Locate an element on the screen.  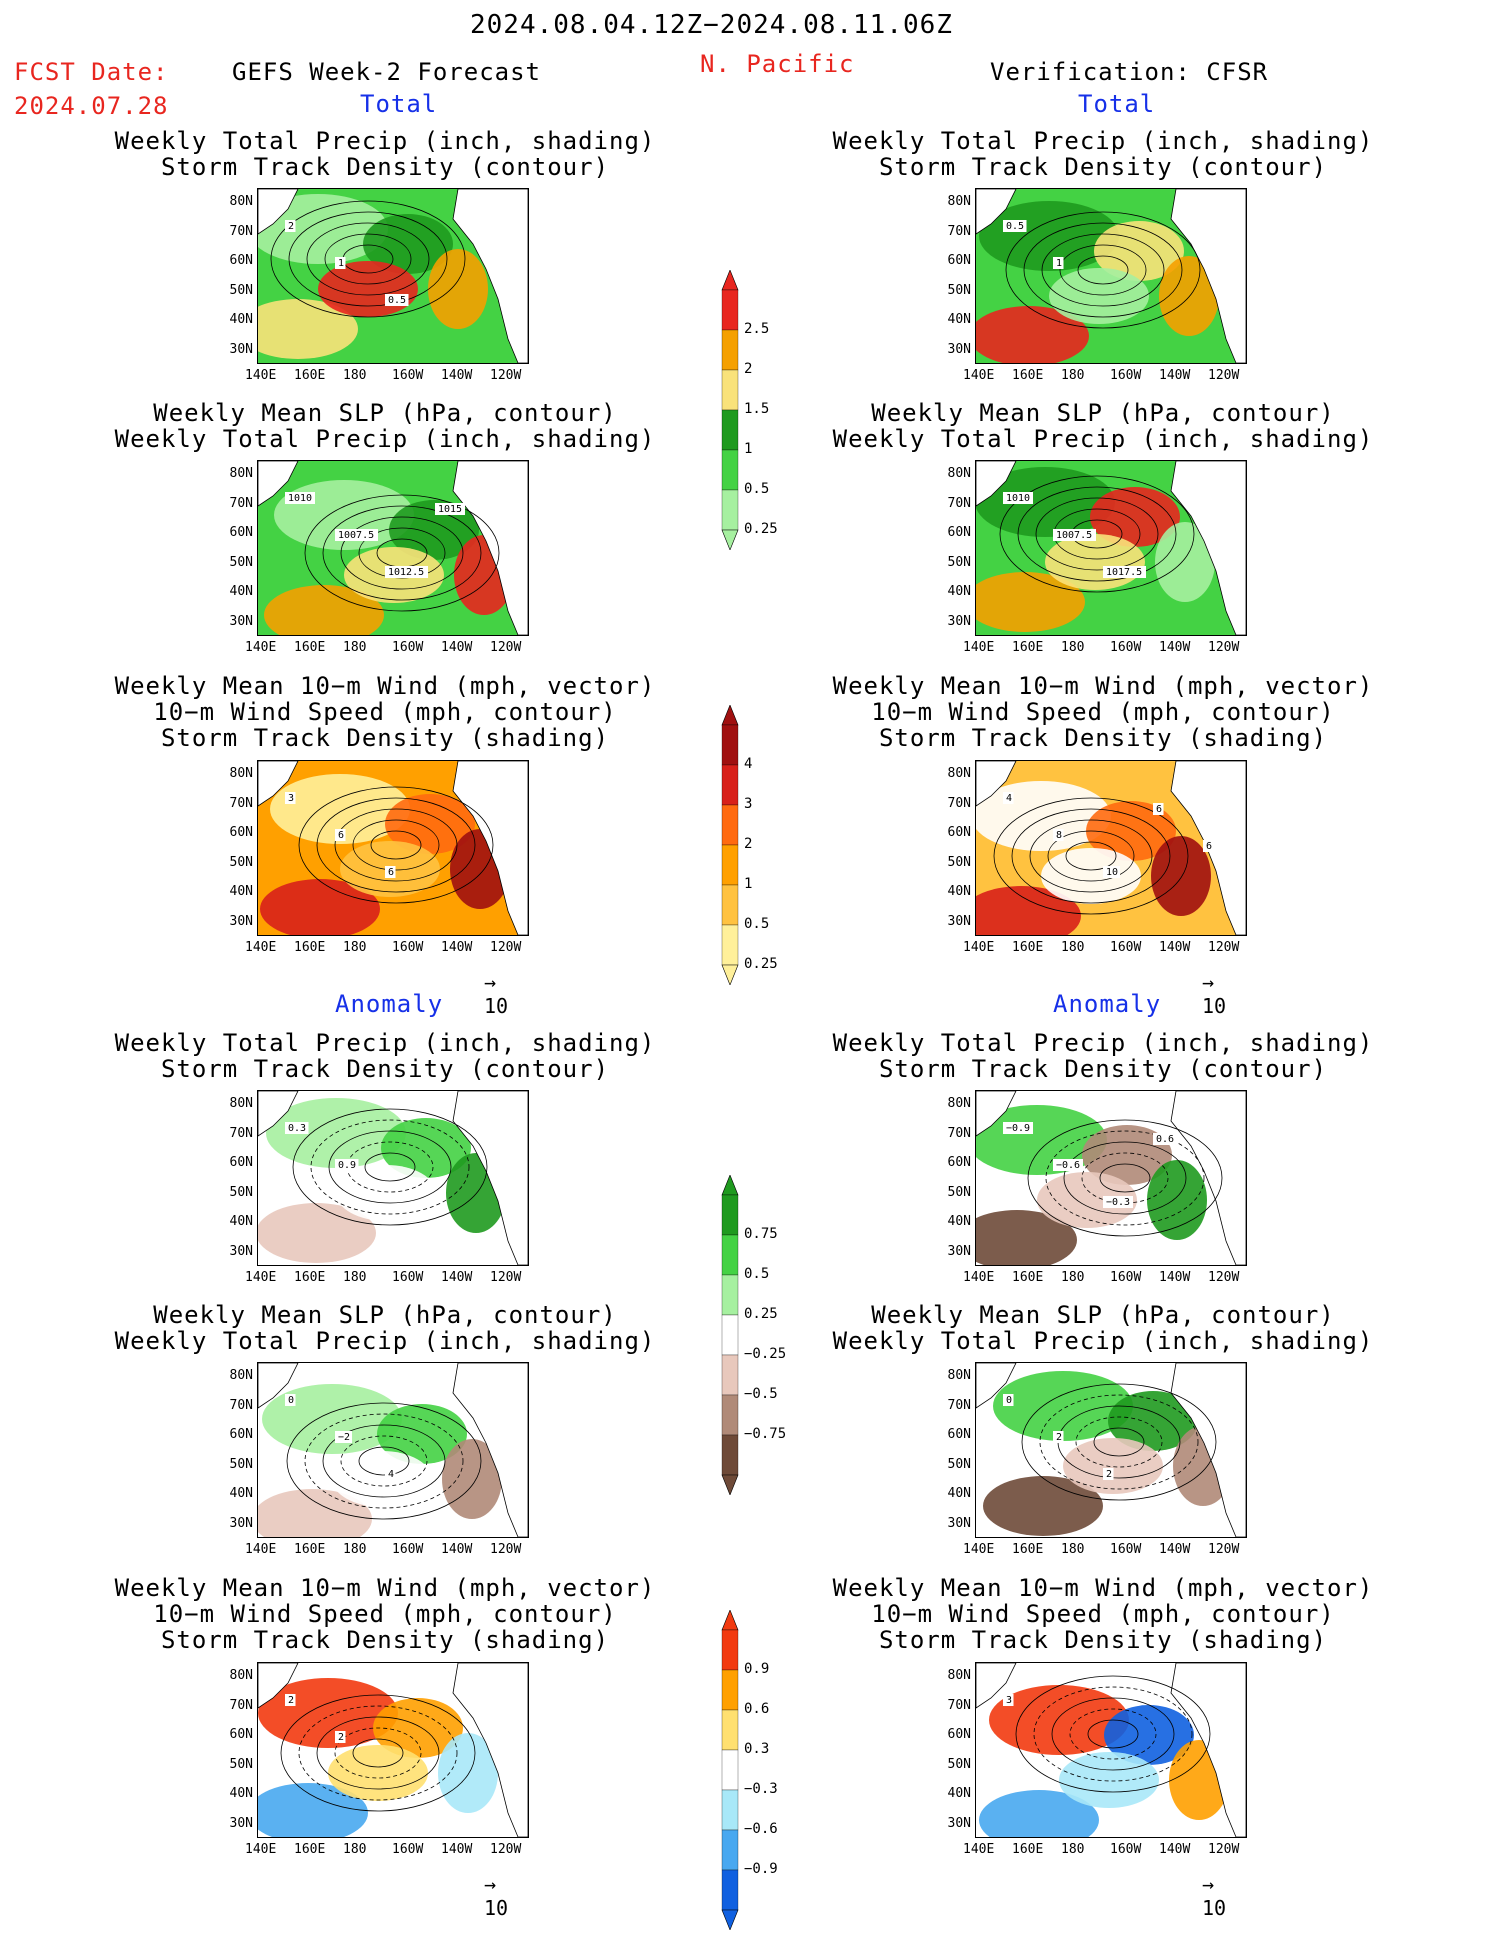
colorbar-label: 2 is located at coordinates (748, 844).